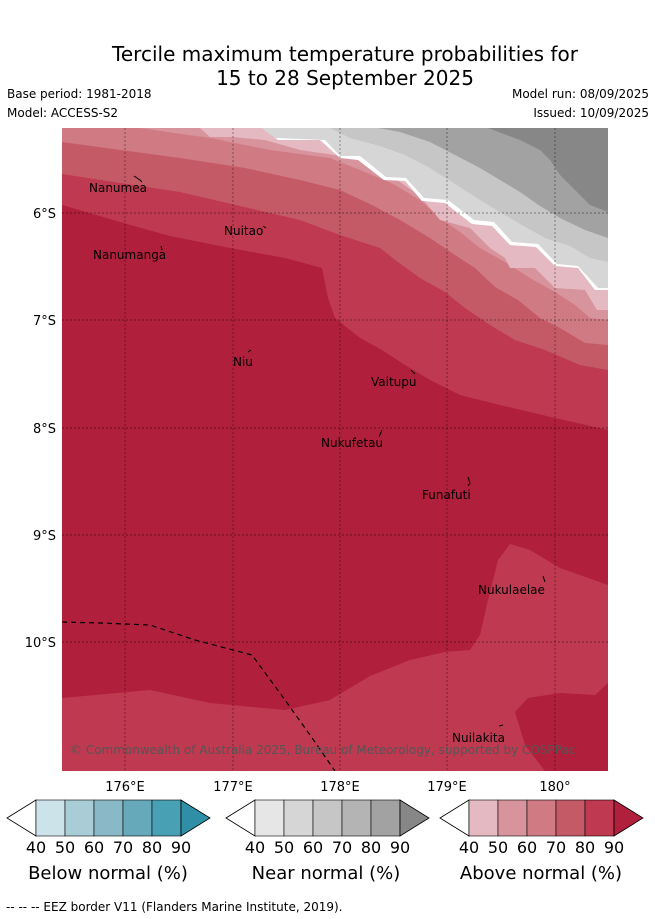 The image size is (655, 919). I want to click on island-nukulaelae, so click(544, 579).